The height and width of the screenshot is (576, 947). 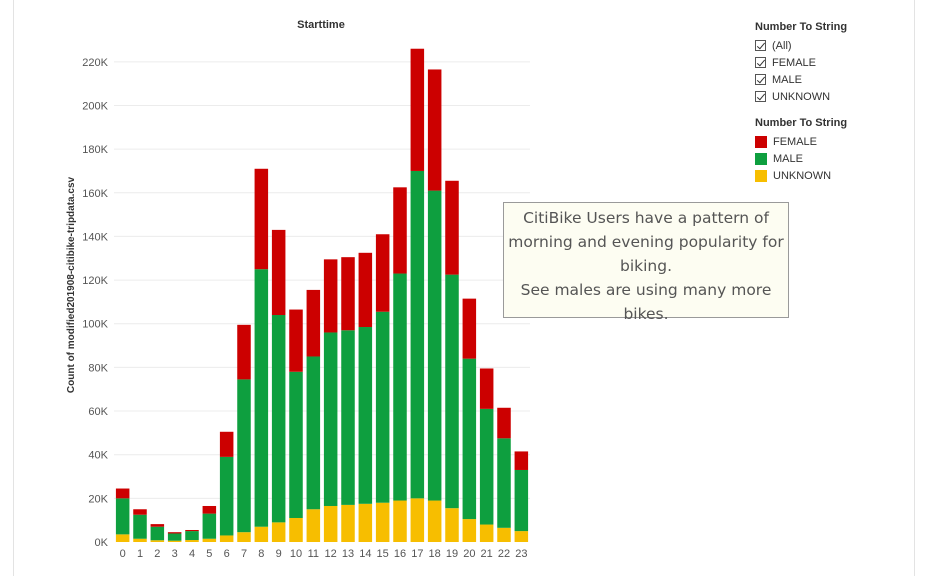 What do you see at coordinates (787, 79) in the screenshot?
I see `filter-item-label: MALE` at bounding box center [787, 79].